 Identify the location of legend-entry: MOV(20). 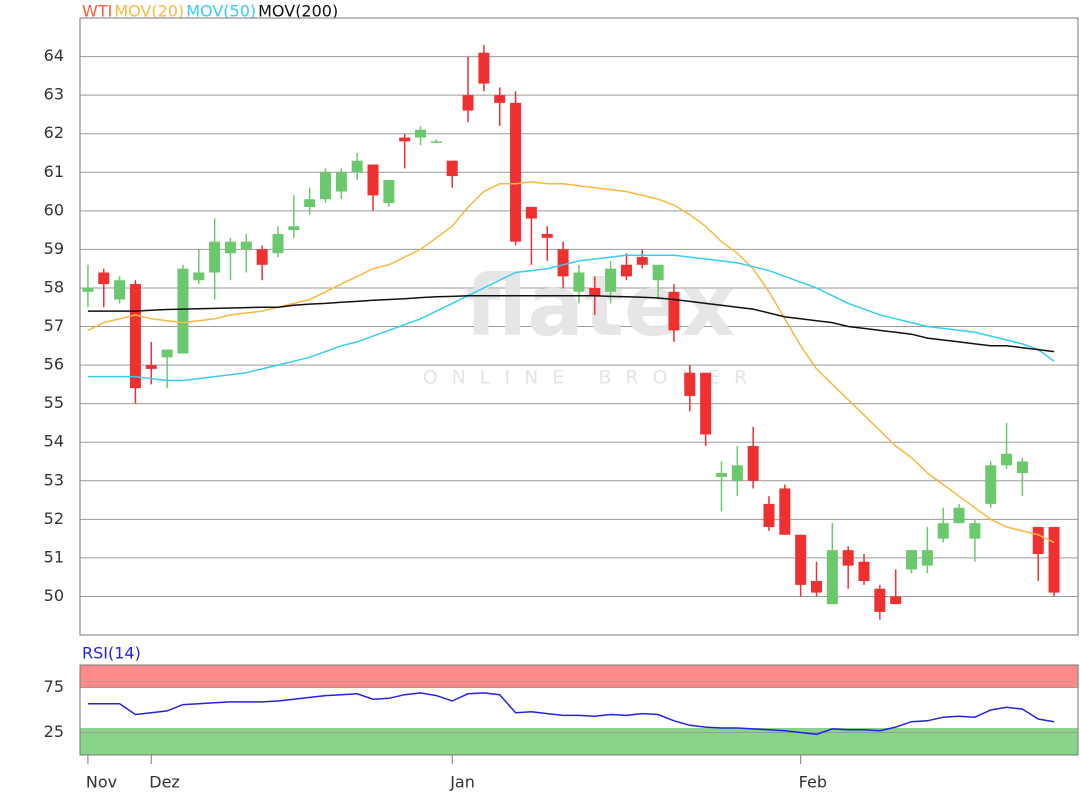
(149, 11).